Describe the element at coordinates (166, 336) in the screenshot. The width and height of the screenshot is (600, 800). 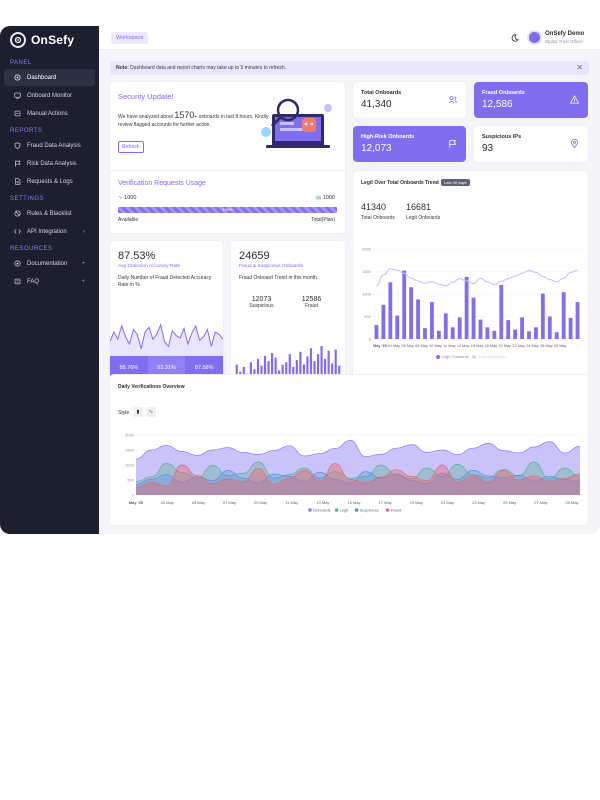
I see `accuracy-line` at that location.